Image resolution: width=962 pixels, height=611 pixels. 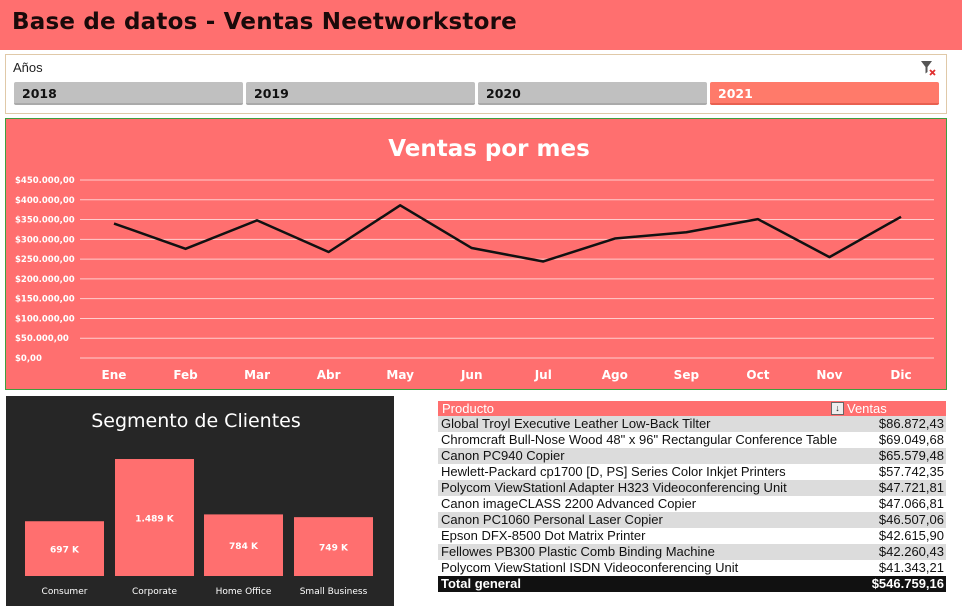 What do you see at coordinates (45, 181) in the screenshot?
I see `y-tick-label: $450.000,00` at bounding box center [45, 181].